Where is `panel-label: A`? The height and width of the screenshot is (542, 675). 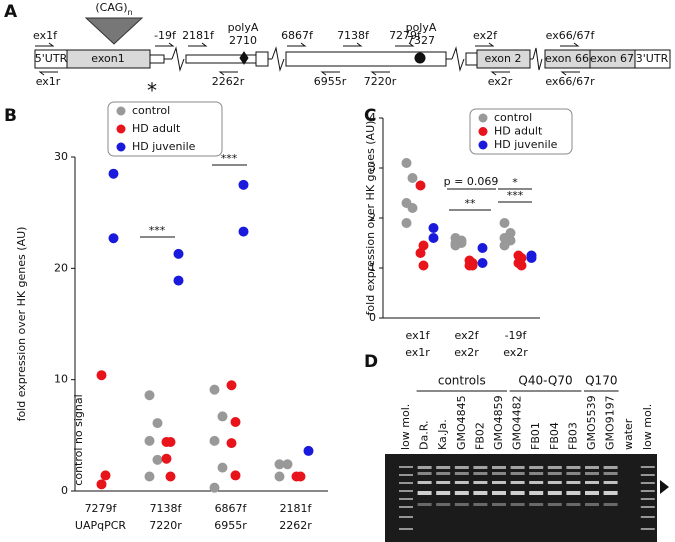
panel-label: A is located at coordinates (11, 12).